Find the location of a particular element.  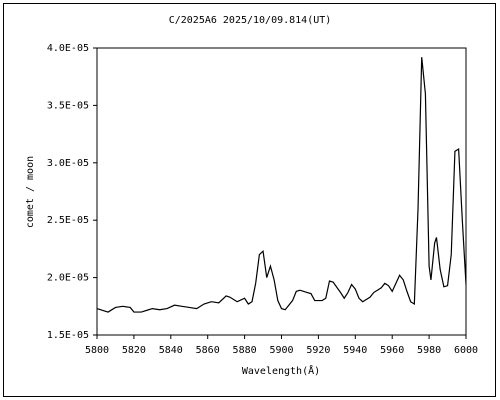

x-tick-label: 5940 is located at coordinates (355, 350).